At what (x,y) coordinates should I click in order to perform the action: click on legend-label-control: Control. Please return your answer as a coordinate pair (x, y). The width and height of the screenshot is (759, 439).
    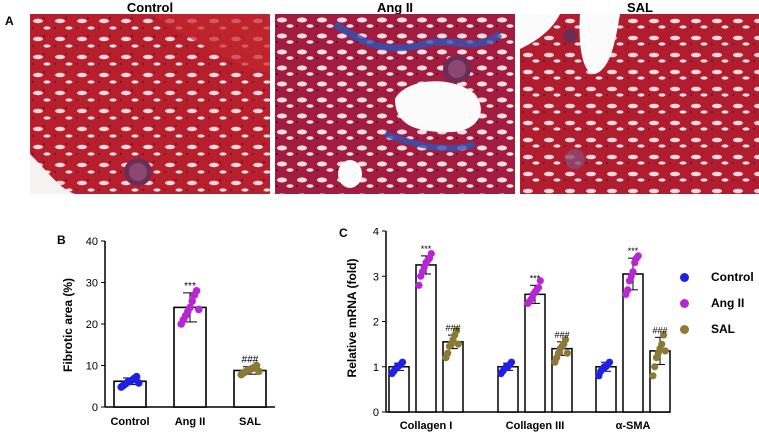
    Looking at the image, I should click on (732, 277).